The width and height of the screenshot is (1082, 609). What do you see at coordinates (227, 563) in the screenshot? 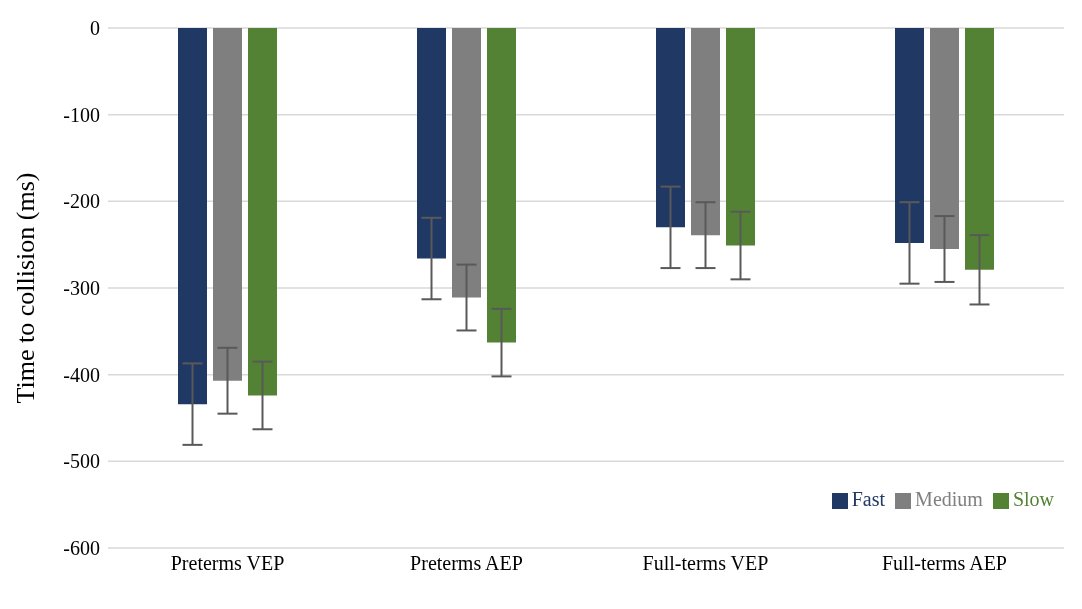
I see `x-tick-label: Preterms VEP` at bounding box center [227, 563].